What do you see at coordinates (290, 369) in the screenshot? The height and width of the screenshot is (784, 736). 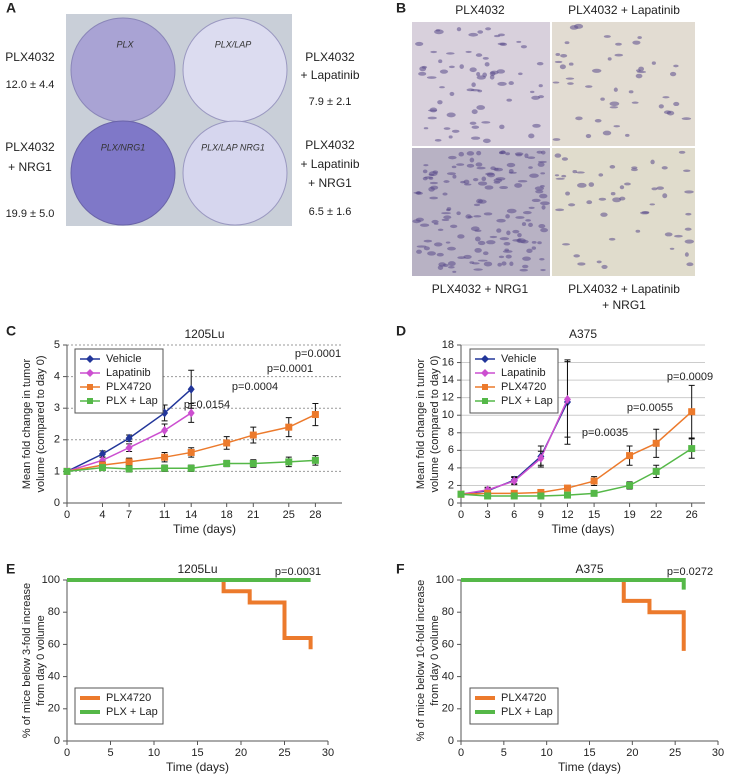 I see `p-value: p=0.0001` at bounding box center [290, 369].